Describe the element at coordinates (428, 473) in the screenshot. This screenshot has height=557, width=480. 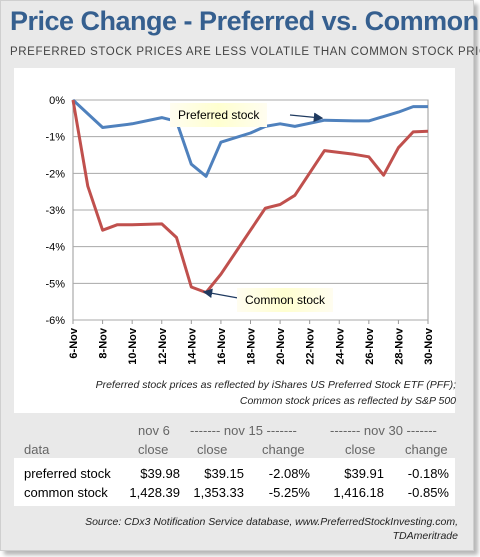
I see `cell-pref-nov30-change: -0.18%` at that location.